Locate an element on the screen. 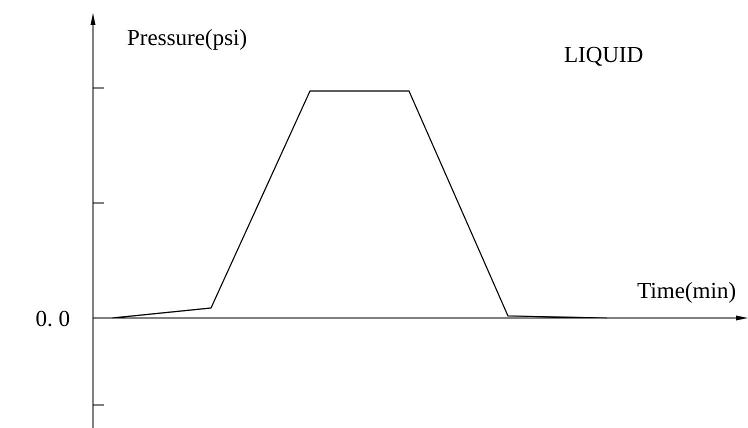 Image resolution: width=748 pixels, height=428 pixels. x-axis-title: Time(min) is located at coordinates (686, 290).